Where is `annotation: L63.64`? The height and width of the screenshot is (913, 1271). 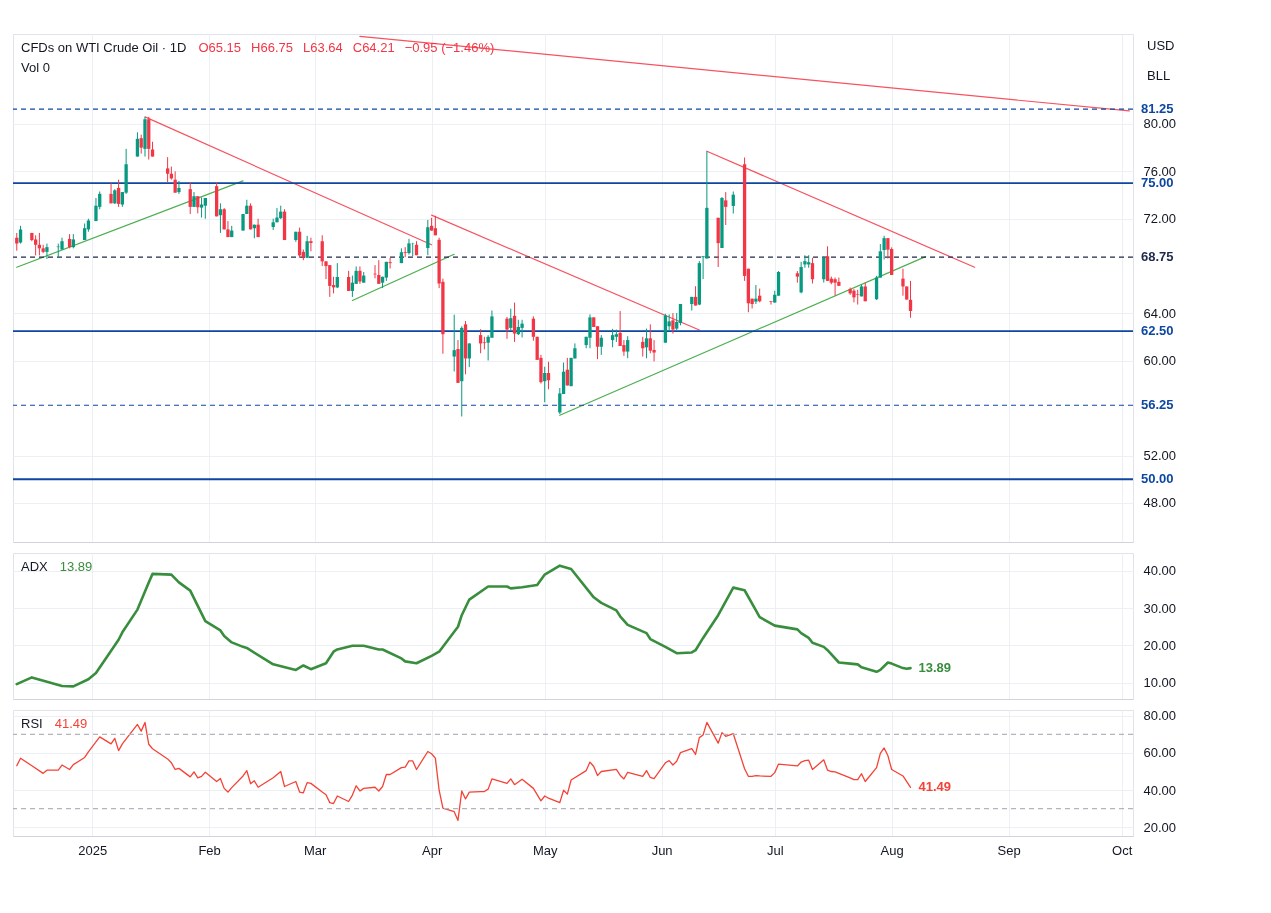 annotation: L63.64 is located at coordinates (322, 47).